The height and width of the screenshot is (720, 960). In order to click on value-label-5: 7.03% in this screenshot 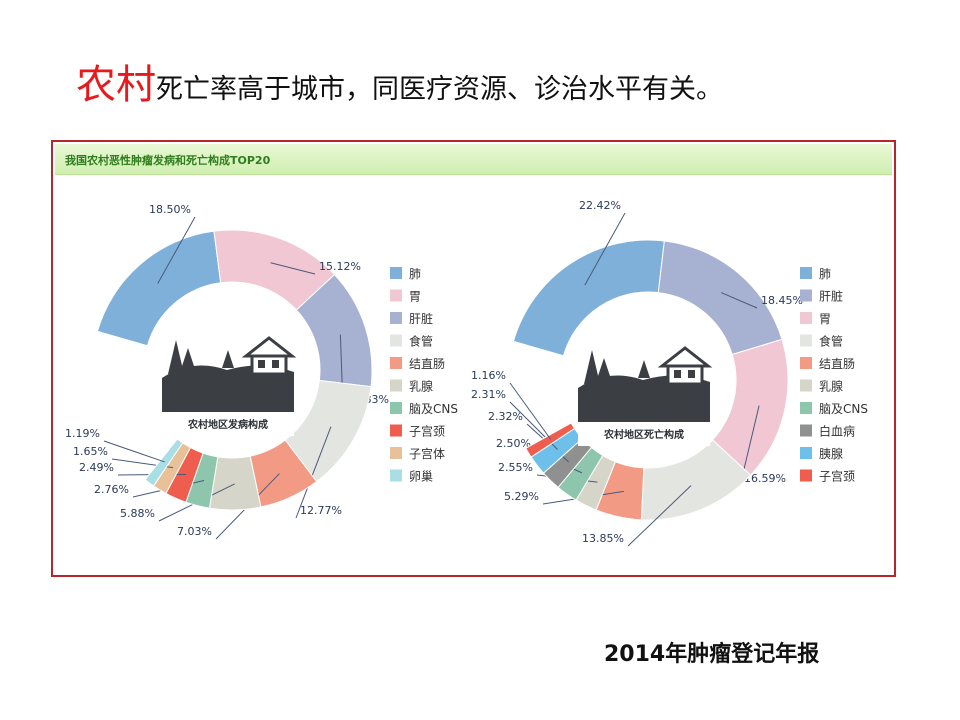, I will do `click(194, 531)`.